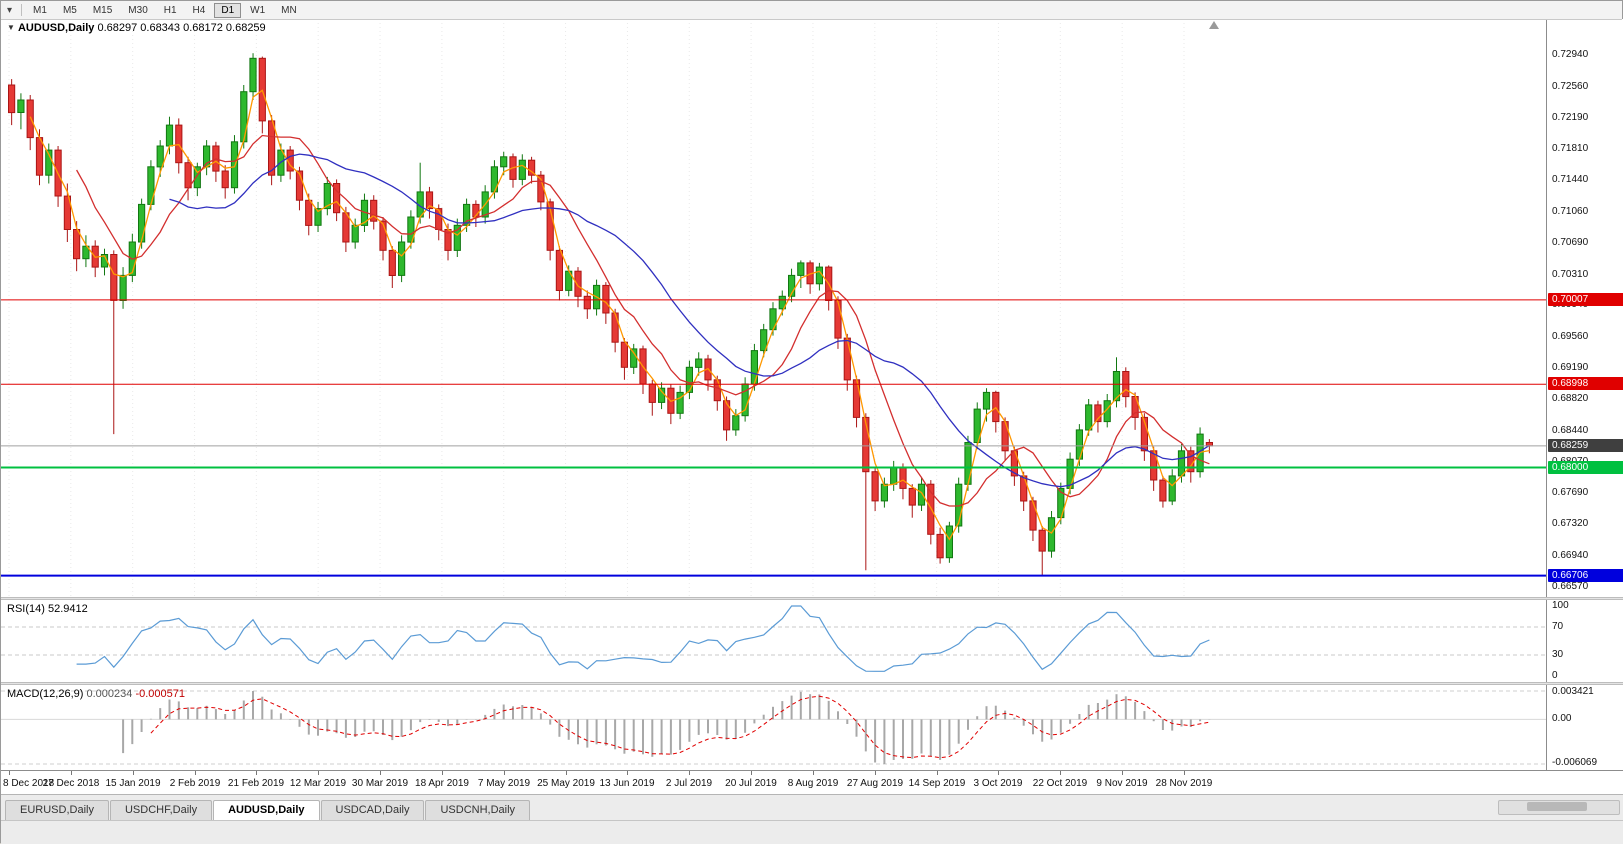 This screenshot has width=1623, height=844. What do you see at coordinates (478, 810) in the screenshot?
I see `tab-usdcnh-daily: USDCNH,Daily` at bounding box center [478, 810].